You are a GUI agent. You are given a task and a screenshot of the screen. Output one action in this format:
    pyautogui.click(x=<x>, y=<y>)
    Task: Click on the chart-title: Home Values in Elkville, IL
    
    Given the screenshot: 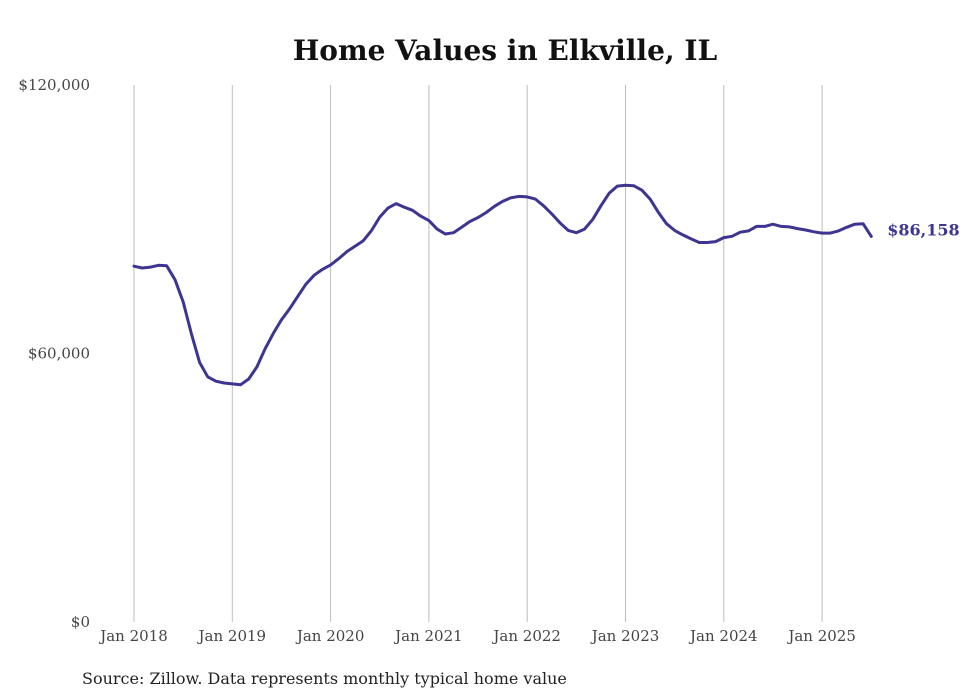 What is the action you would take?
    pyautogui.click(x=505, y=50)
    